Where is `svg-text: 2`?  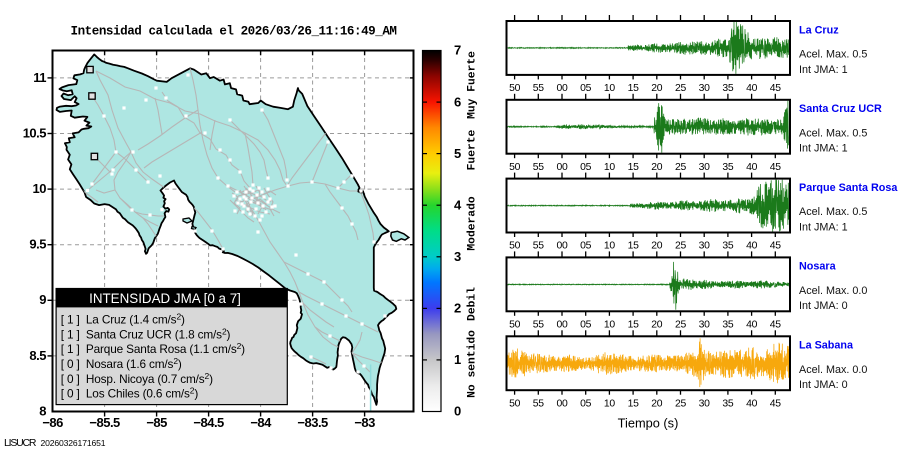
svg-text: 2 is located at coordinates (457, 308).